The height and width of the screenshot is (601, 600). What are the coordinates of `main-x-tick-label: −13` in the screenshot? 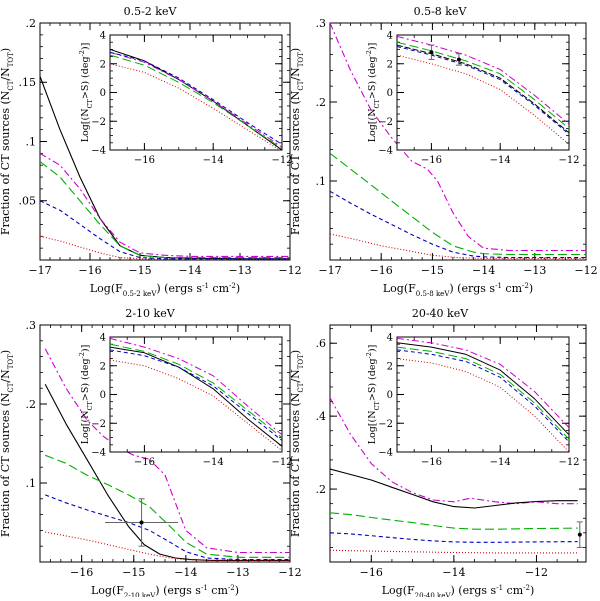 It's located at (534, 270).